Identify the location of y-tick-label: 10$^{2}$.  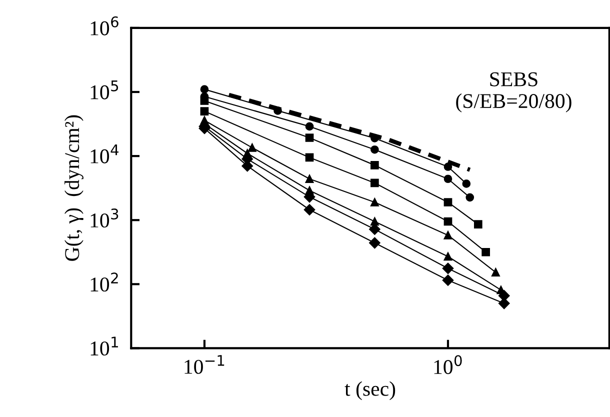
(104, 282).